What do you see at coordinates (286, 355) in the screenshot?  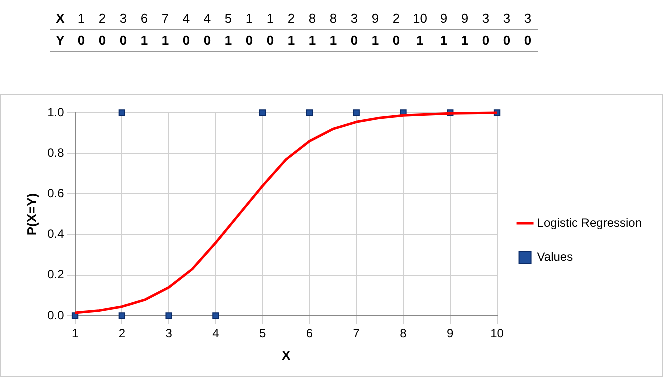 I see `x-axis-title: X` at bounding box center [286, 355].